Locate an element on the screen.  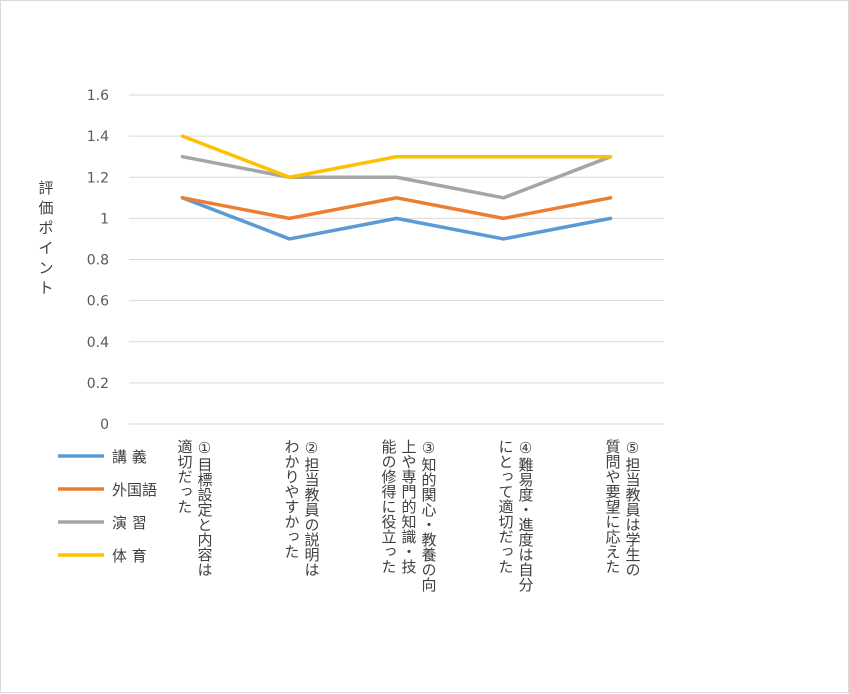
category-label-2-2: 能の修得に役立った is located at coordinates (389, 506).